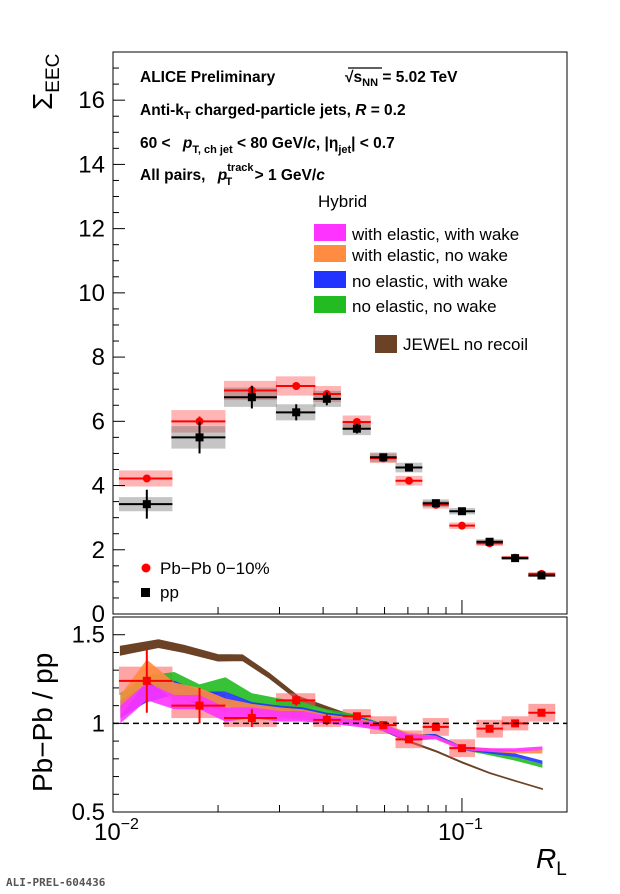  I want to click on ann-eta-sub: jet, so click(344, 150).